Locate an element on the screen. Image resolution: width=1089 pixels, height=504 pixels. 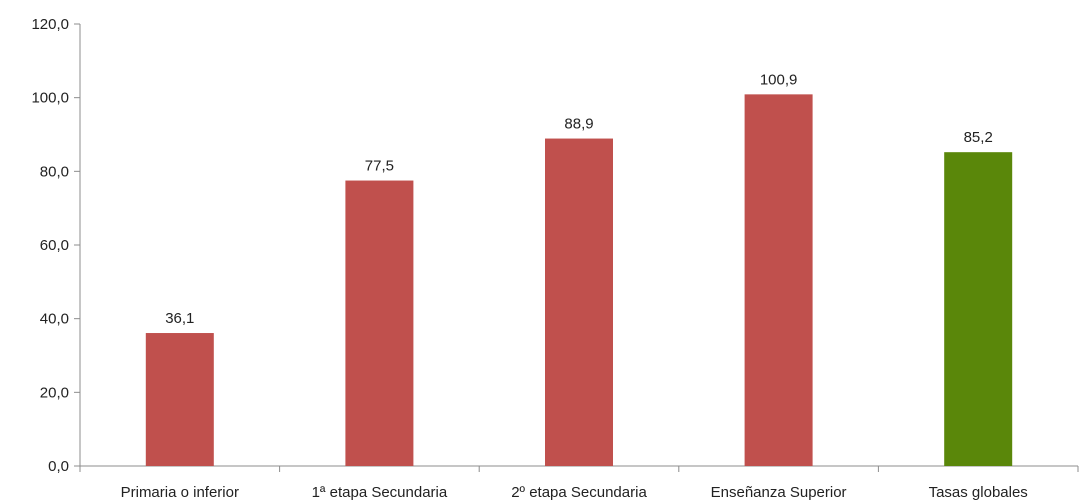
data-label: 77,5 is located at coordinates (379, 166).